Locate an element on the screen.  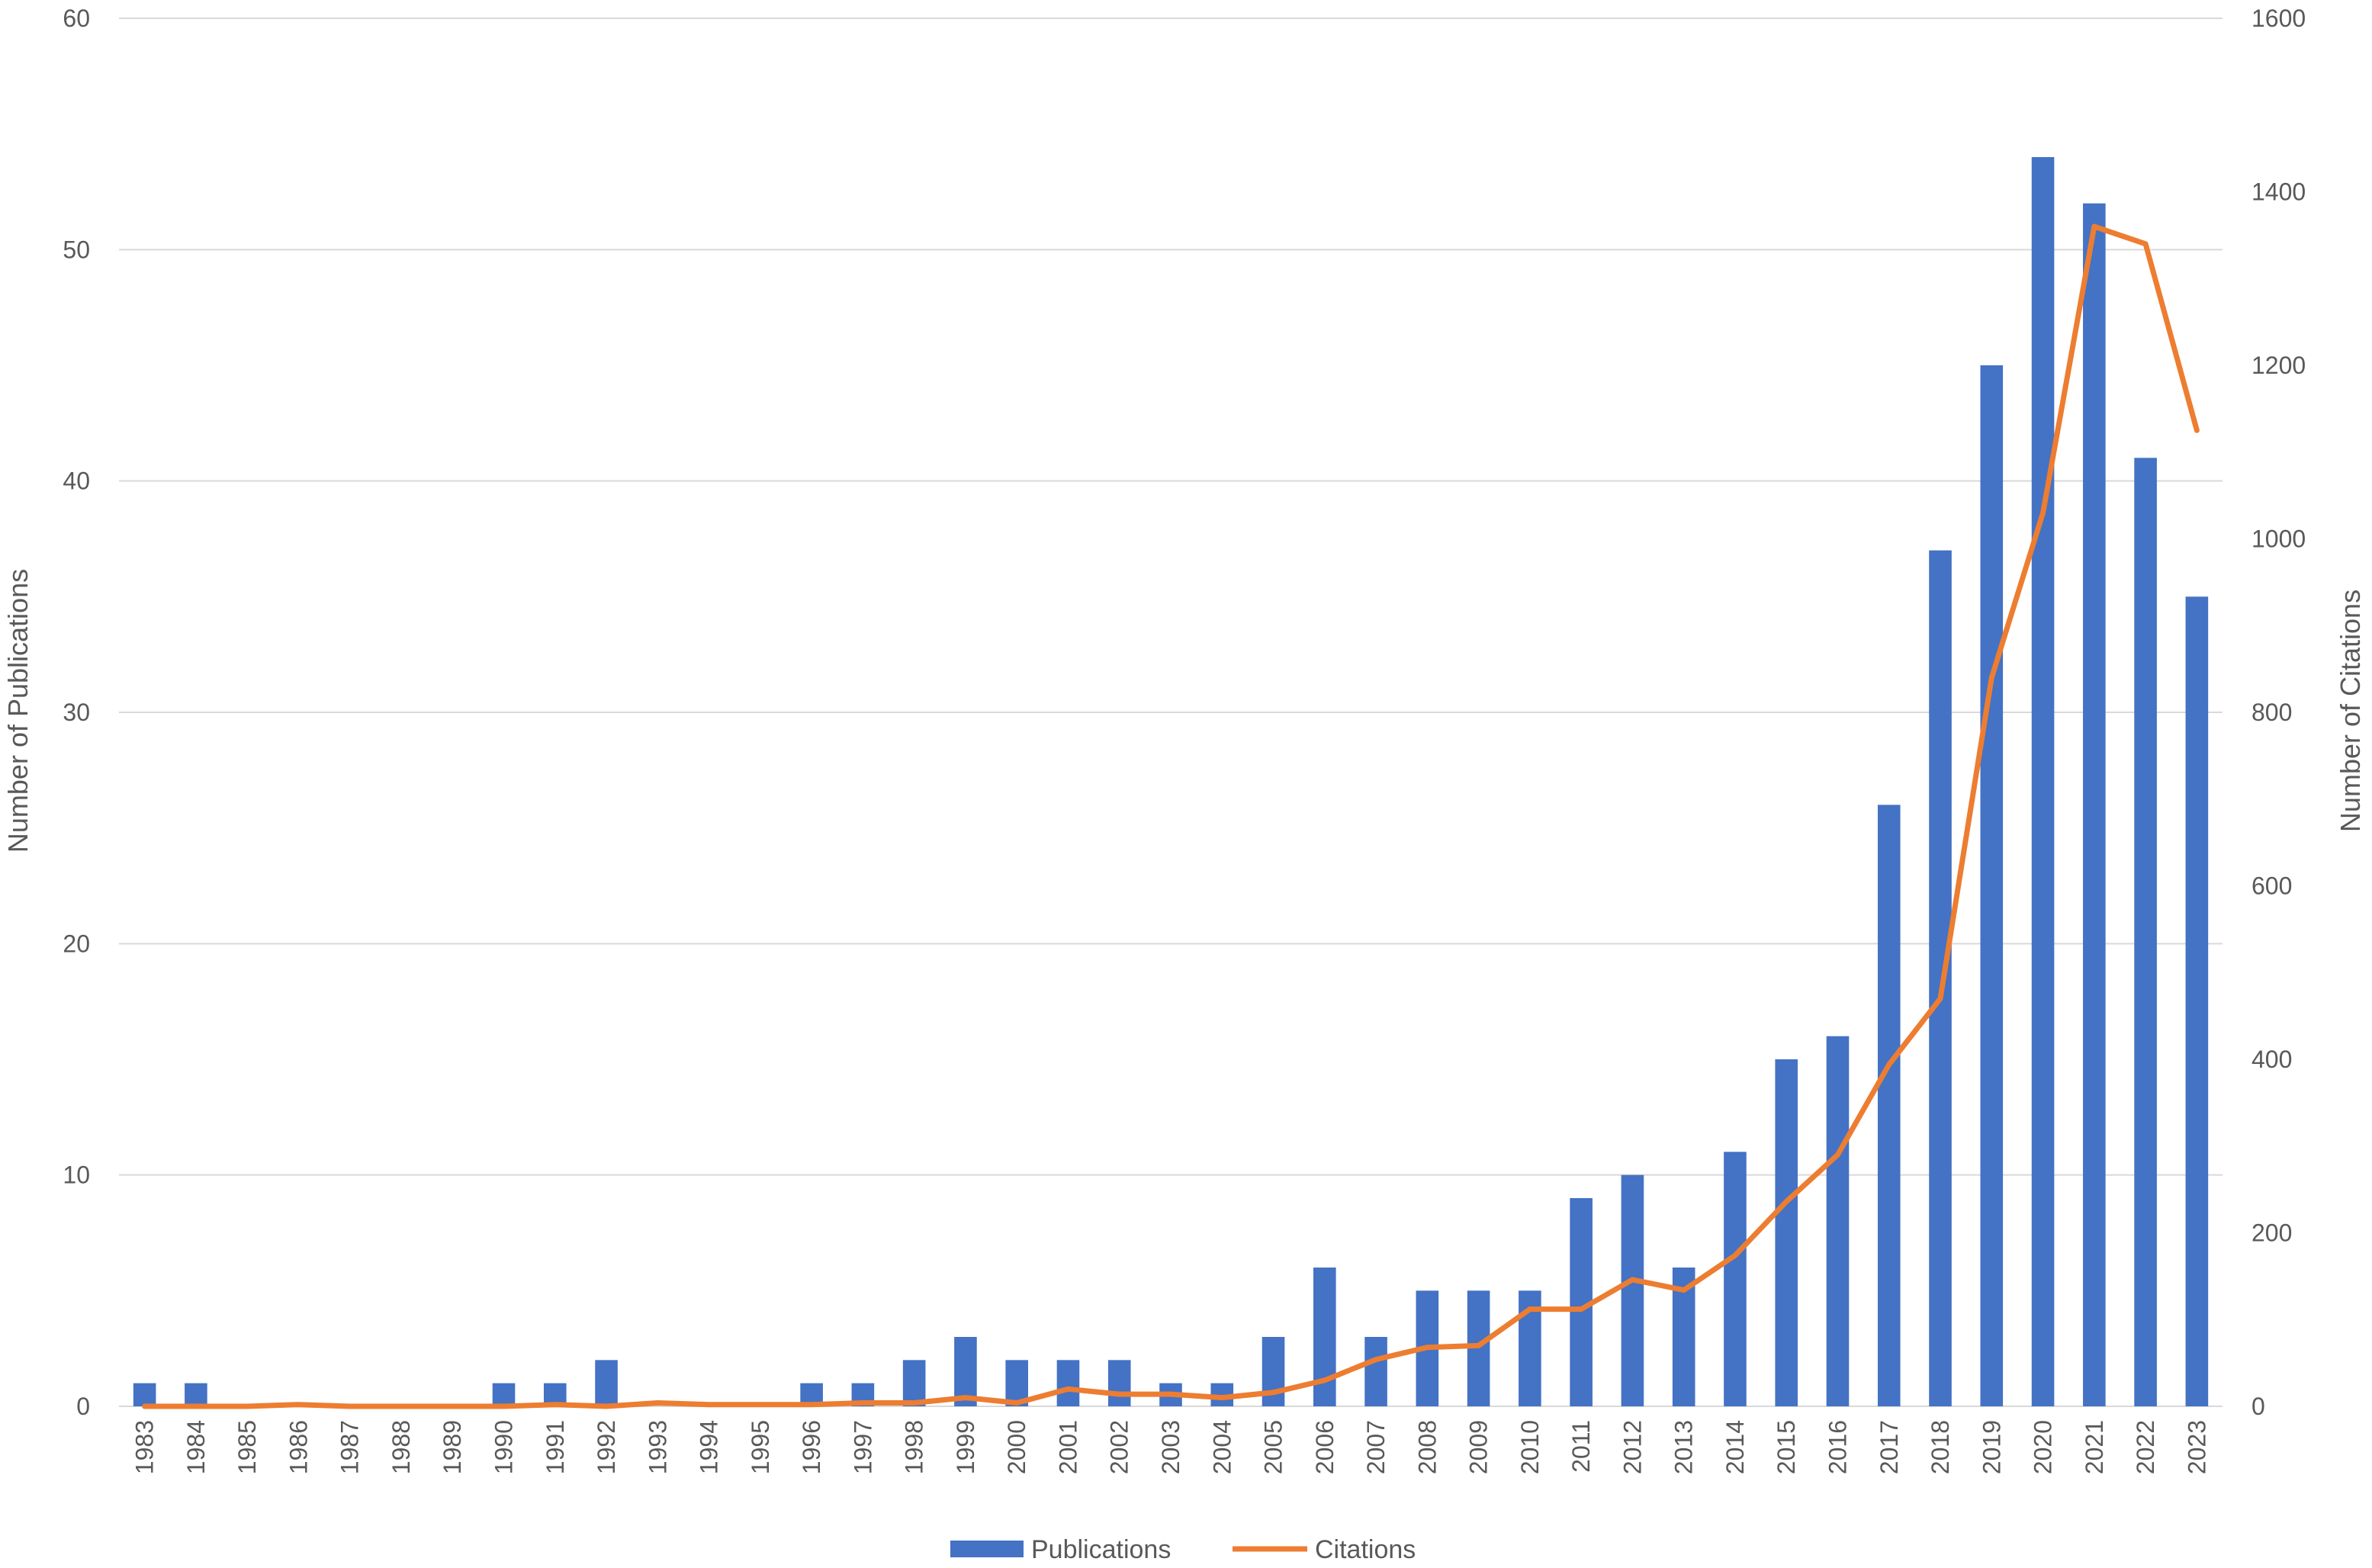
left-tick-label: 20 is located at coordinates (76, 944).